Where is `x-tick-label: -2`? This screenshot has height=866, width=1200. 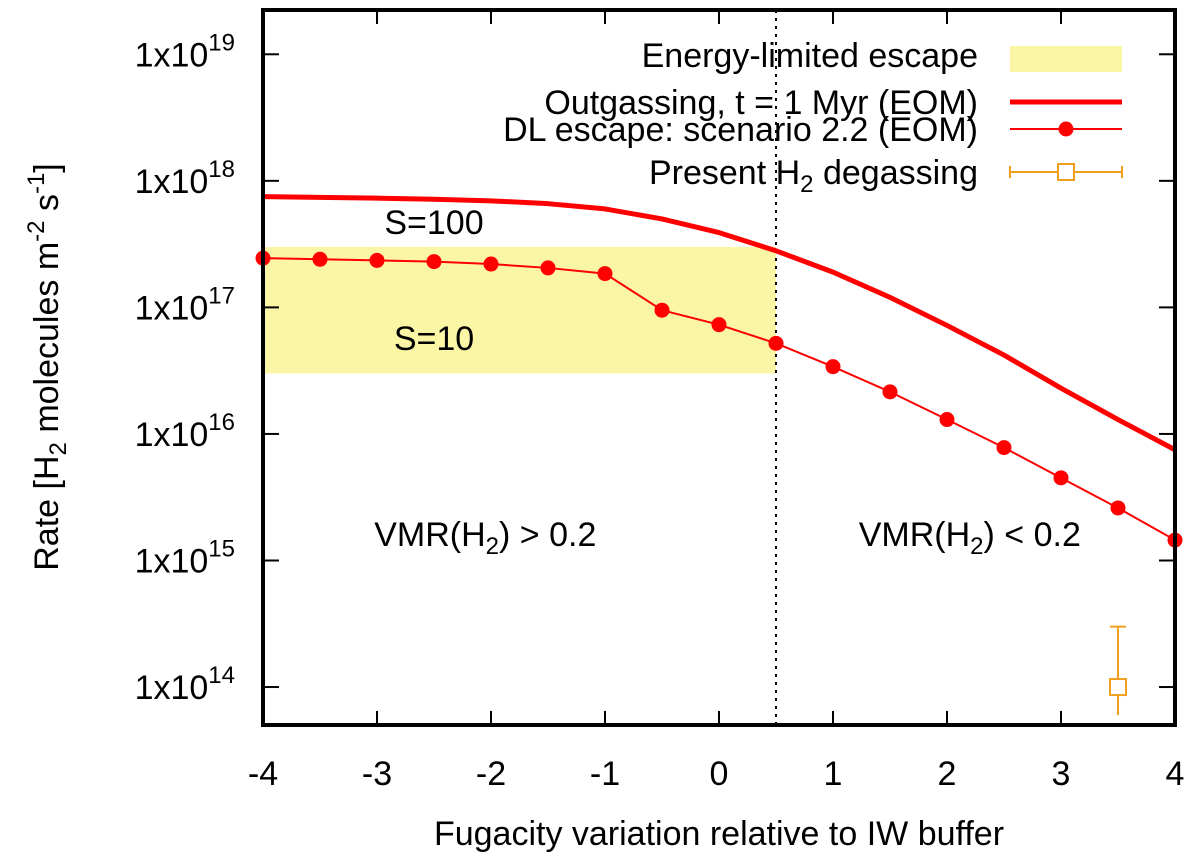
x-tick-label: -2 is located at coordinates (491, 774).